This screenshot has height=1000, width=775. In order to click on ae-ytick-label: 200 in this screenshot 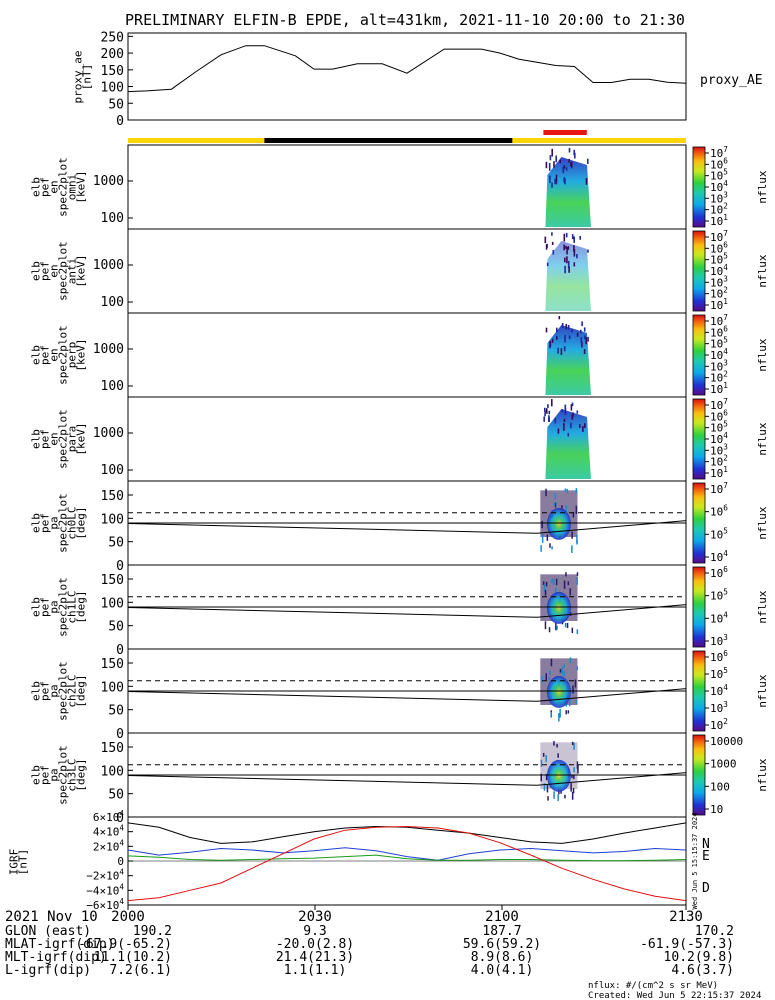, I will do `click(112, 54)`.